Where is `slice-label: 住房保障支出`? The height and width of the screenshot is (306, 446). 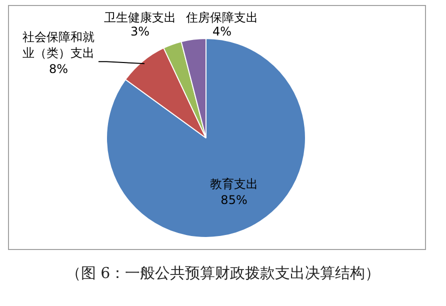
slice-label: 住房保障支出 is located at coordinates (221, 17).